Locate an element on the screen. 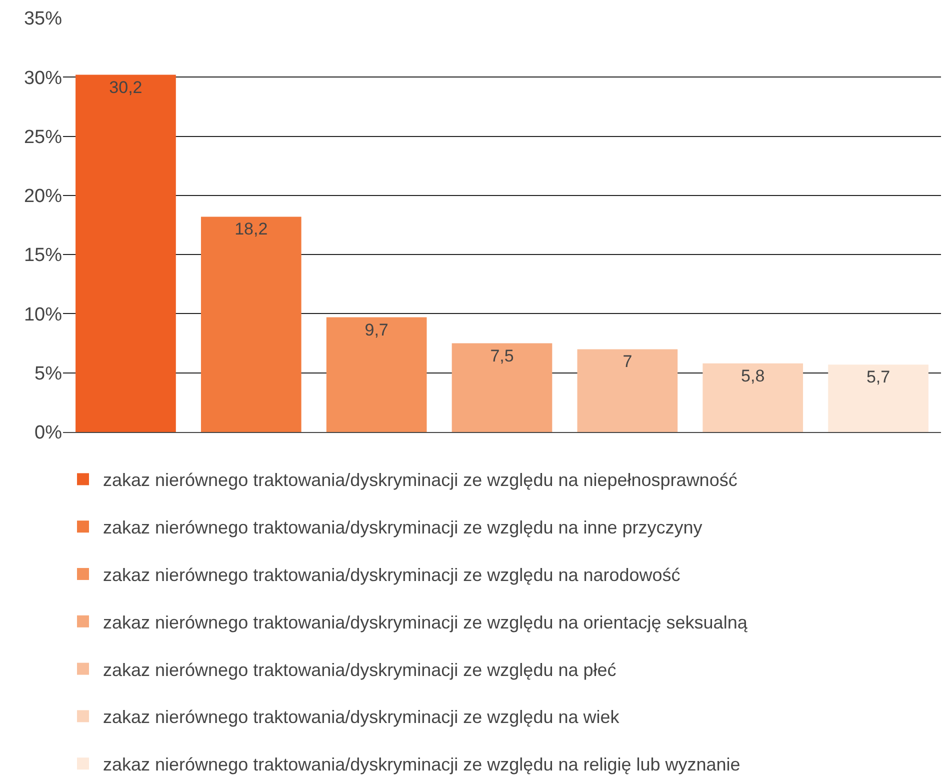 Image resolution: width=943 pixels, height=784 pixels. data-label: 7 is located at coordinates (627, 362).